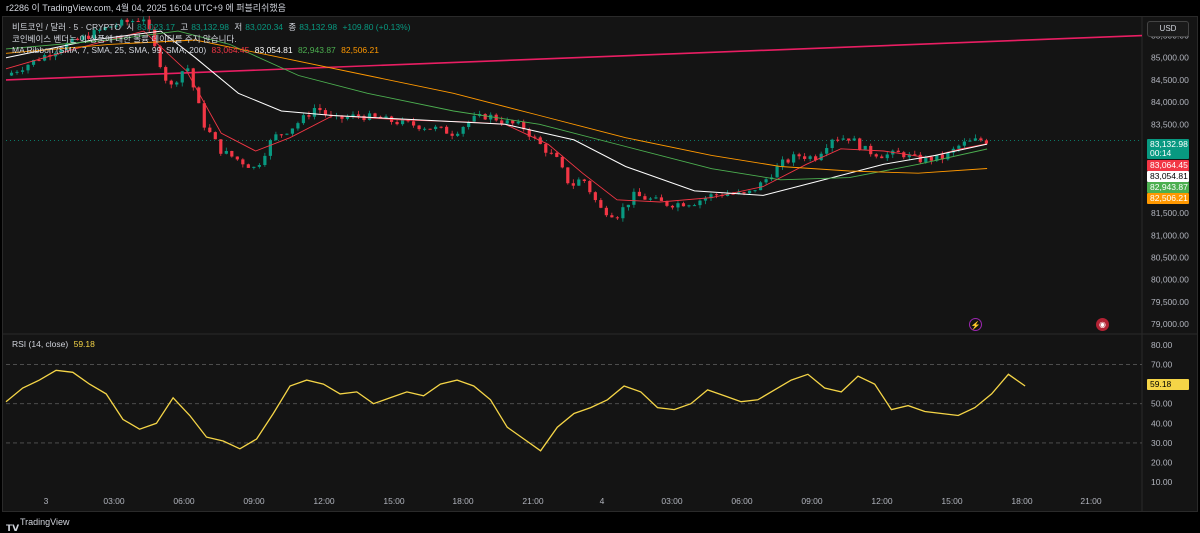  Describe the element at coordinates (1170, 213) in the screenshot. I see `price-tick-label: 81,500.00` at that location.